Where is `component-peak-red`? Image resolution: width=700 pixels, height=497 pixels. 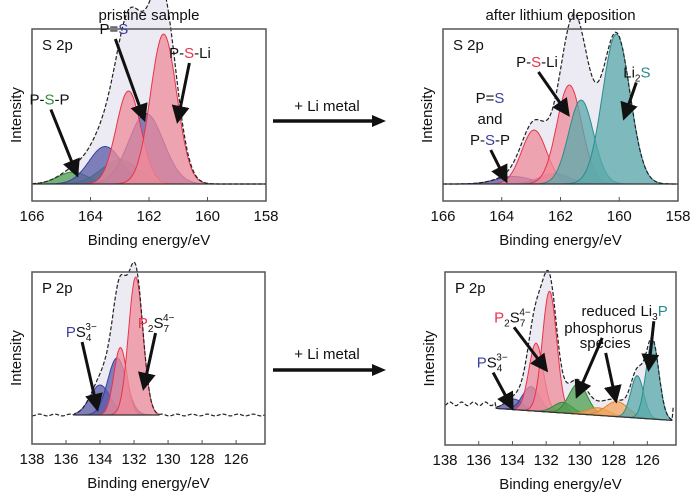
component-peak-red is located at coordinates (164, 109).